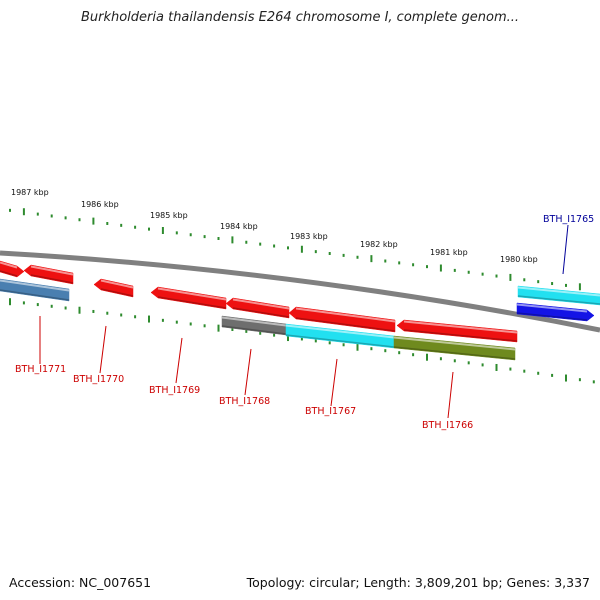  I want to click on gene-label: BTH_I1765, so click(568, 219).